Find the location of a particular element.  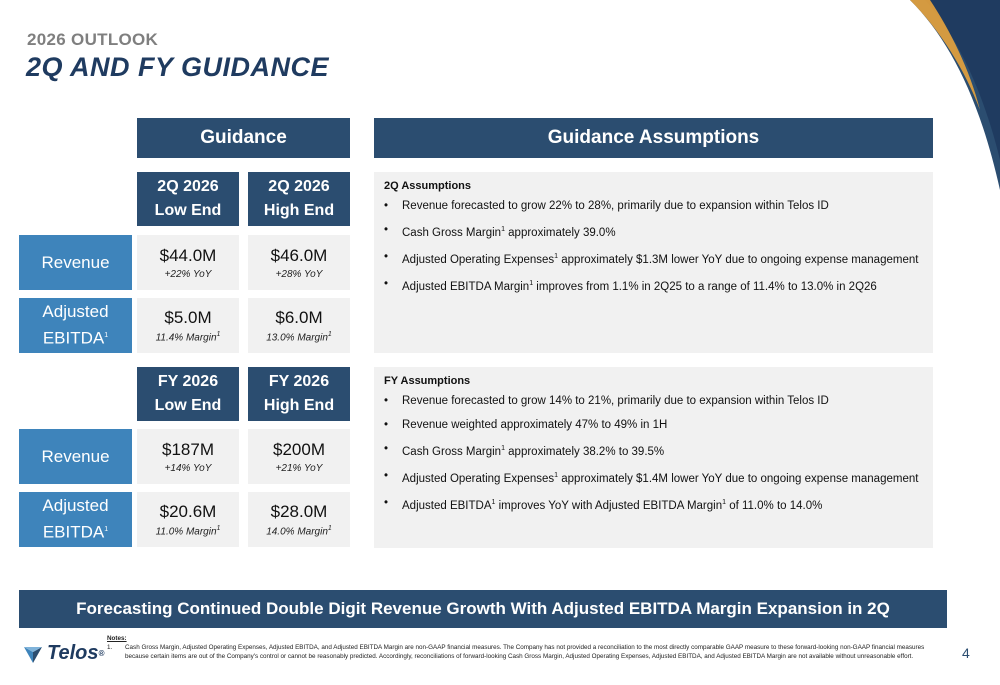

q2-revenue-label: Revenue is located at coordinates (75, 262).